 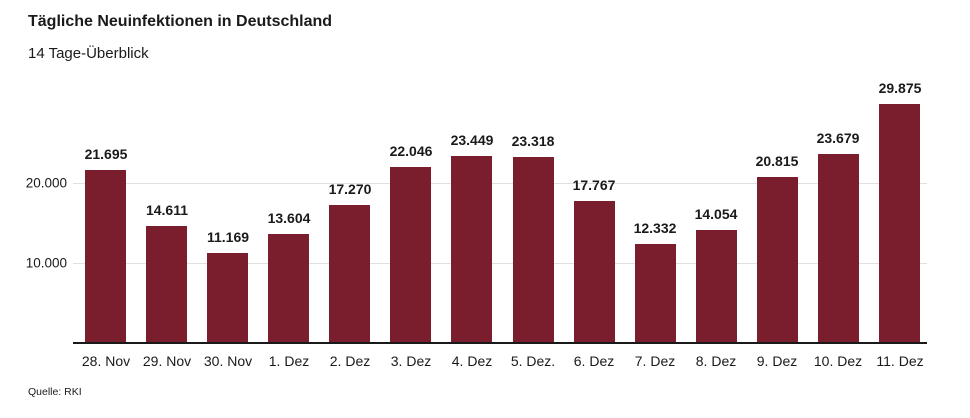 I want to click on x-axis-tick-label: 29. Nov, so click(x=167, y=361).